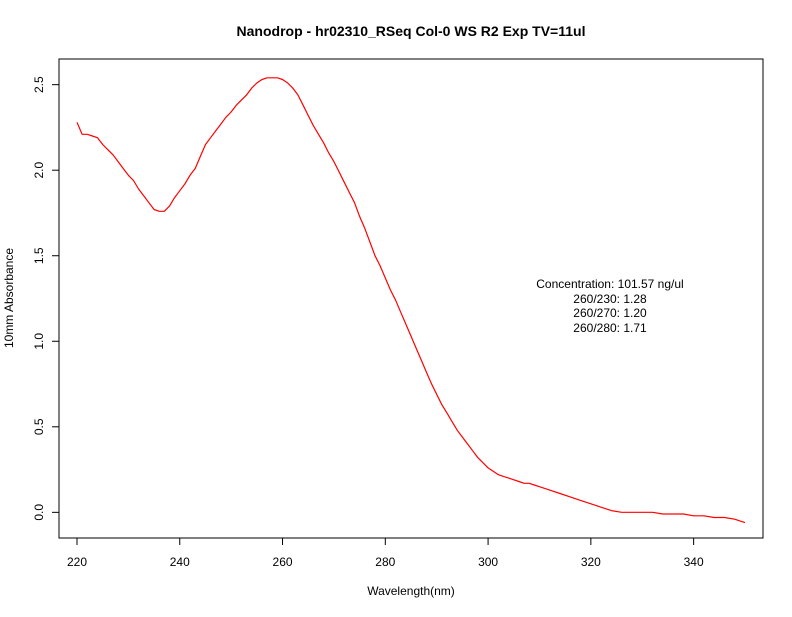 The height and width of the screenshot is (617, 792). What do you see at coordinates (385, 553) in the screenshot?
I see `x-axis: 220 240 260 280 300 320 340` at bounding box center [385, 553].